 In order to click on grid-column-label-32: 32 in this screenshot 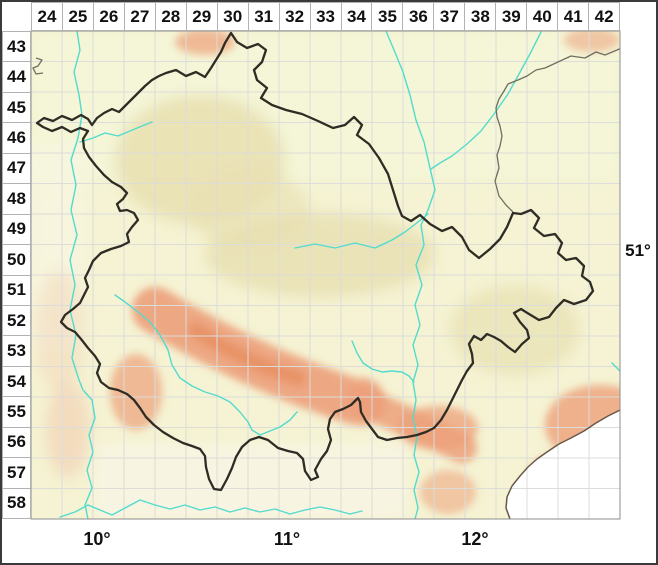, I will do `click(294, 16)`.